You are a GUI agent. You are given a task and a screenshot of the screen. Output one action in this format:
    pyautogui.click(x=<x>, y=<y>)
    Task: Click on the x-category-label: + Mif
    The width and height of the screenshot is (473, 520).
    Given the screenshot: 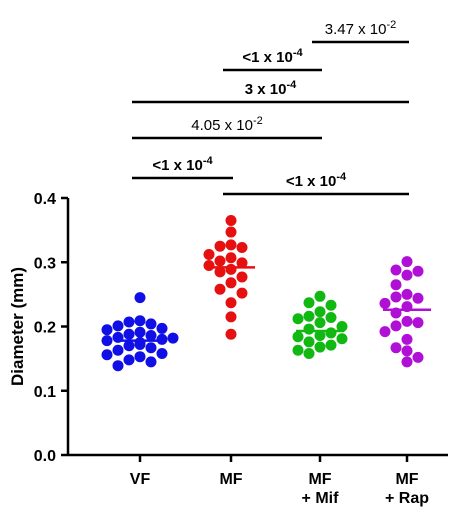 What is the action you would take?
    pyautogui.click(x=321, y=498)
    